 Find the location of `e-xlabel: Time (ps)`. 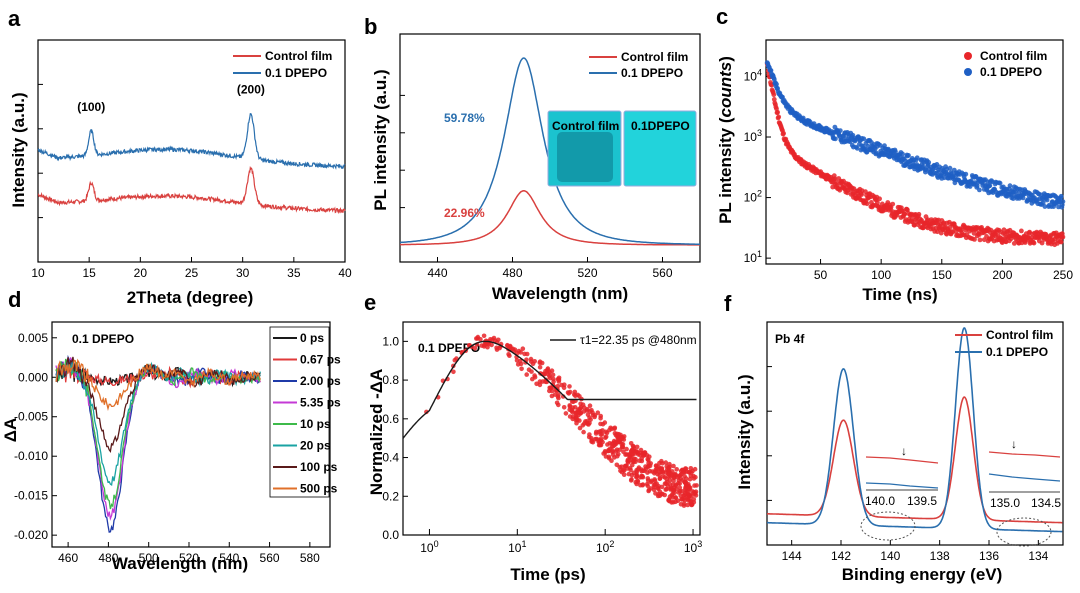

e-xlabel: Time (ps) is located at coordinates (547, 574).